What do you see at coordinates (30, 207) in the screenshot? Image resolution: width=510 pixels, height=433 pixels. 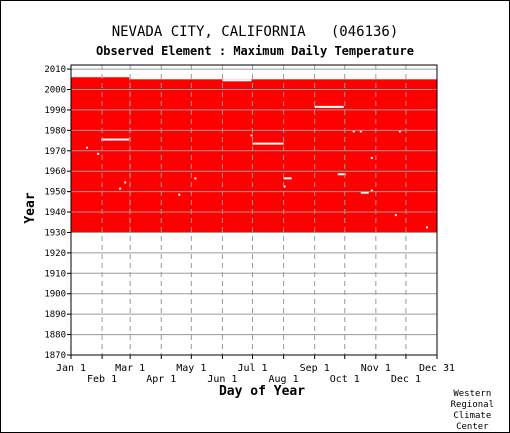 I see `y-axis-label: Year` at bounding box center [30, 207].